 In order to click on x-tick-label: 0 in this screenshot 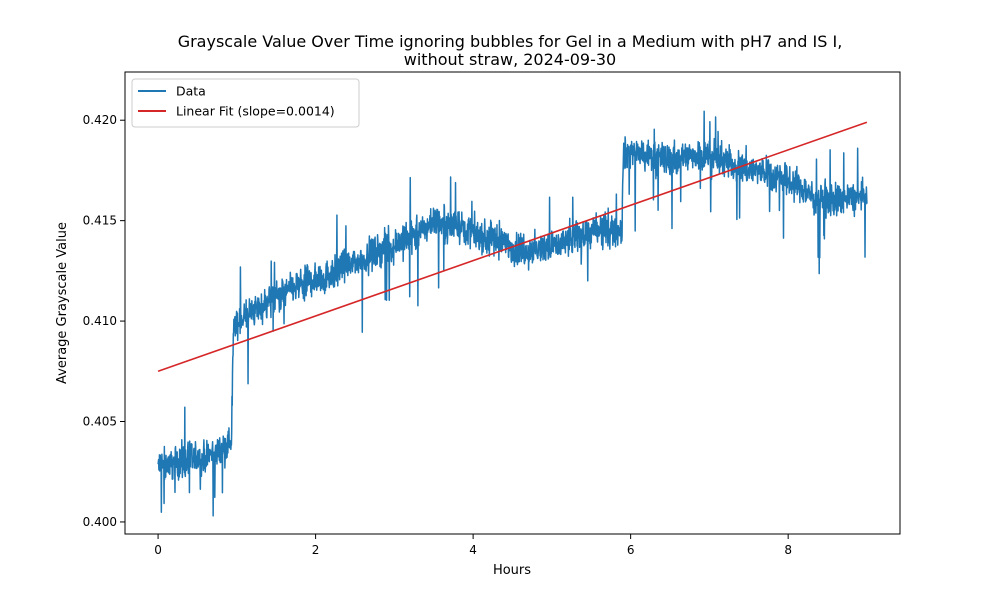, I will do `click(158, 550)`.